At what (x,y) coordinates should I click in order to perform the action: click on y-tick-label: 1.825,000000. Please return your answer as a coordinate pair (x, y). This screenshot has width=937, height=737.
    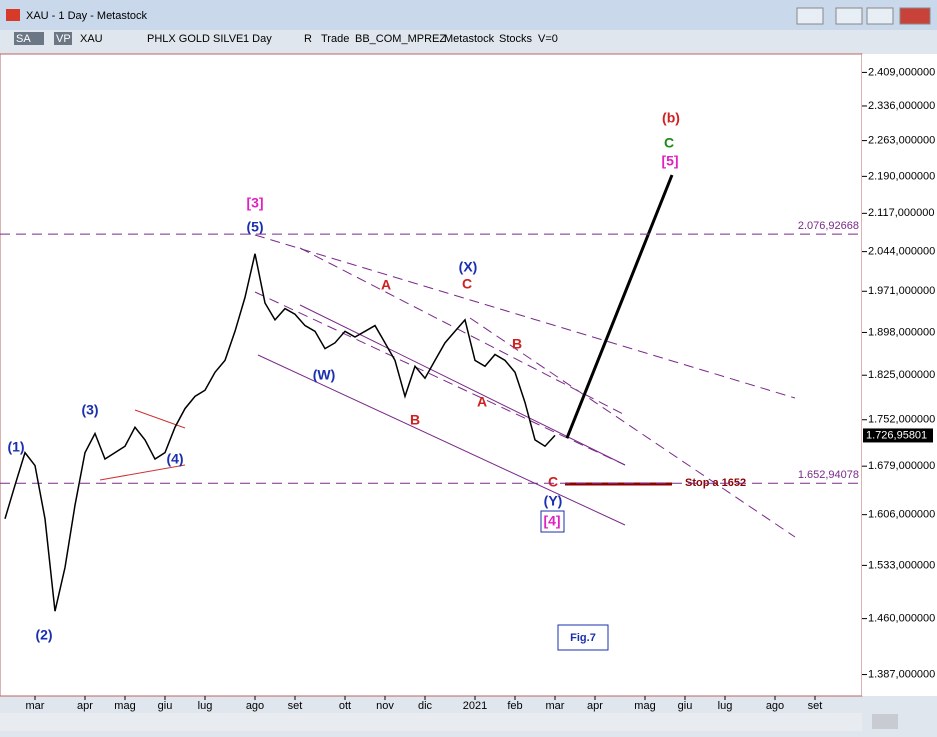
    Looking at the image, I should click on (901, 375).